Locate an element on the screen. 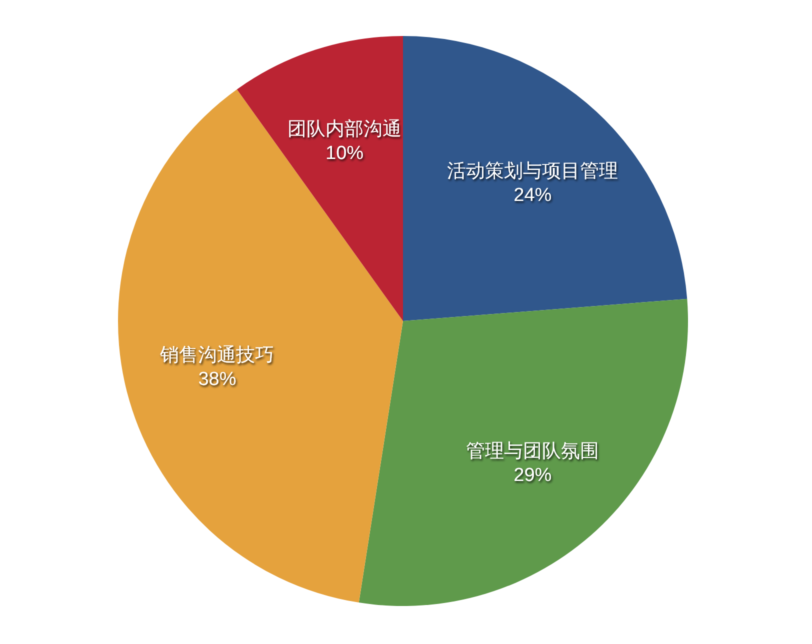  slice-label: 销售沟通技巧 is located at coordinates (216, 355).